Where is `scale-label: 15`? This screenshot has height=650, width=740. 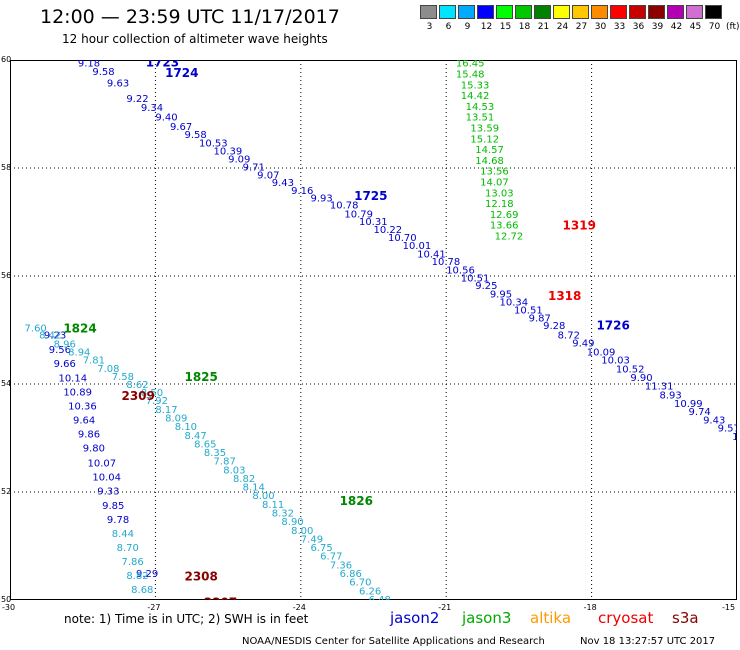 scale-label: 15 is located at coordinates (505, 27).